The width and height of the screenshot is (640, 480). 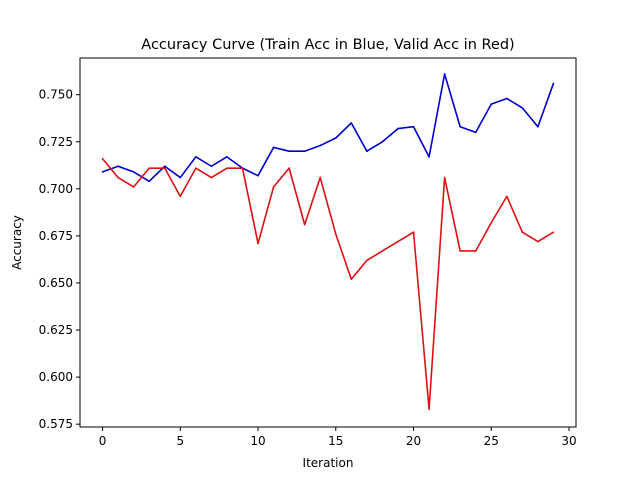 What do you see at coordinates (413, 441) in the screenshot?
I see `x-tick-label: 20` at bounding box center [413, 441].